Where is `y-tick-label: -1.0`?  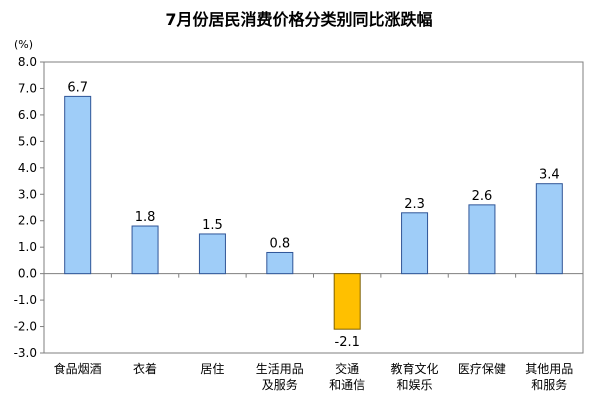
y-tick-label: -1.0 is located at coordinates (25, 300).